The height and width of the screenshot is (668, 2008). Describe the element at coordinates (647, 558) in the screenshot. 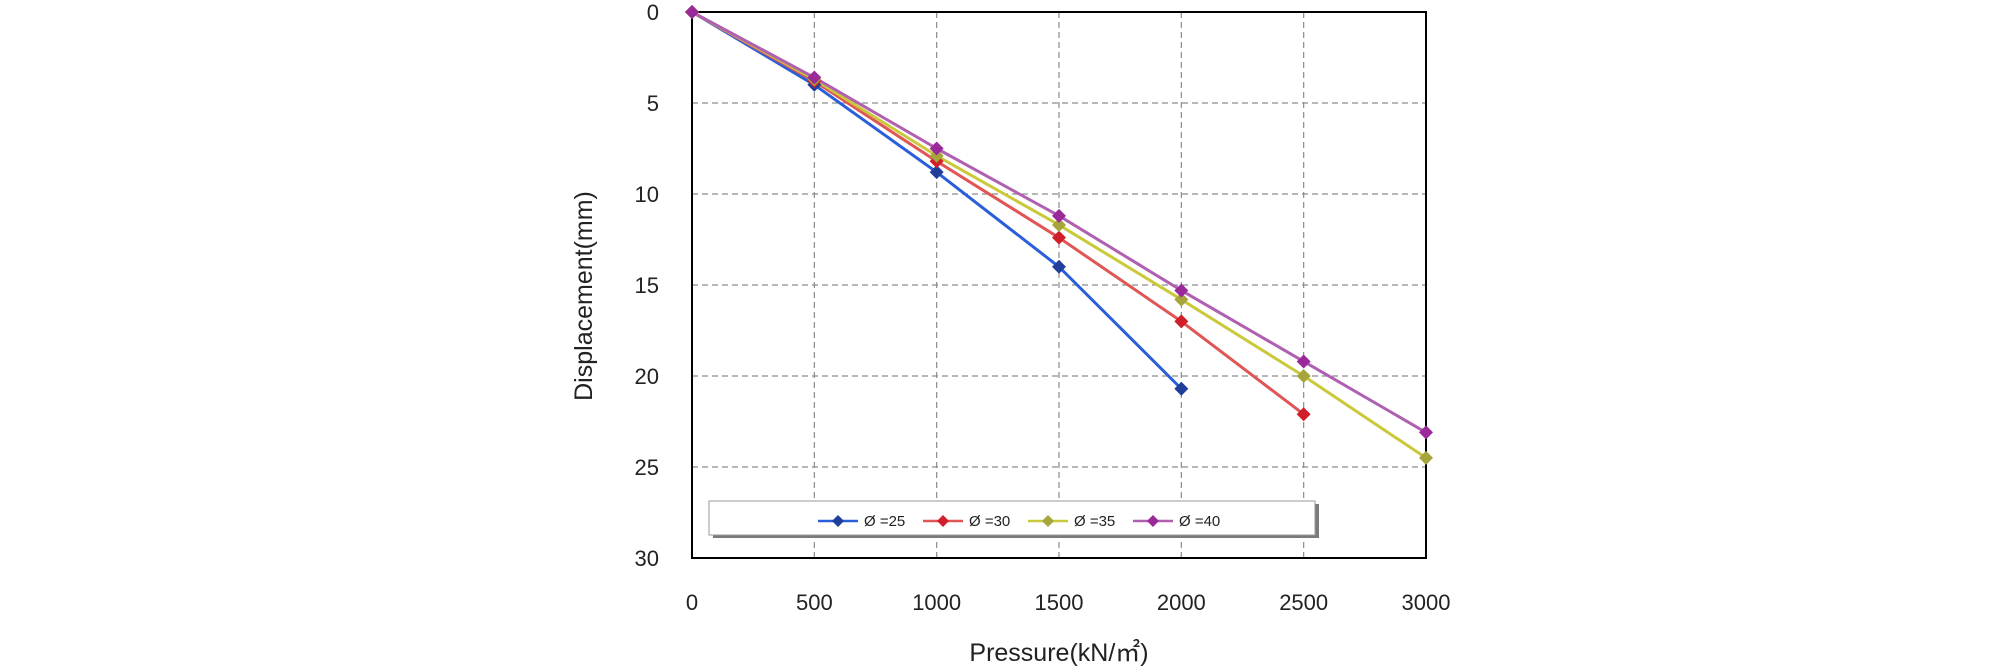

I see `y-tick-label: 30` at that location.